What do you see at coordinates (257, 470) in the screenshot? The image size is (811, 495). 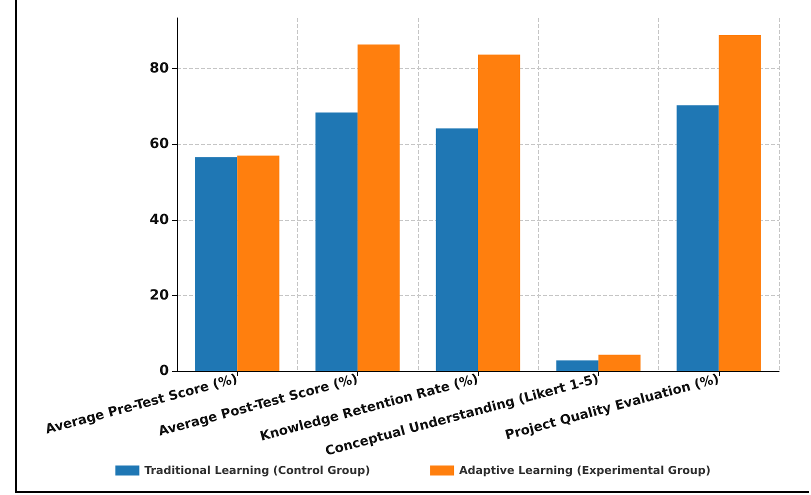 I see `legend-label: Traditional Learning (Control Group)` at bounding box center [257, 470].